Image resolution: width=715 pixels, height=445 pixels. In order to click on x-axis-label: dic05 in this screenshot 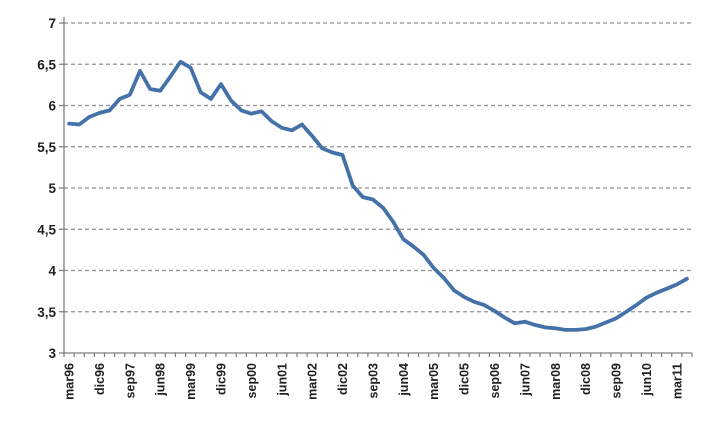, I will do `click(465, 379)`.